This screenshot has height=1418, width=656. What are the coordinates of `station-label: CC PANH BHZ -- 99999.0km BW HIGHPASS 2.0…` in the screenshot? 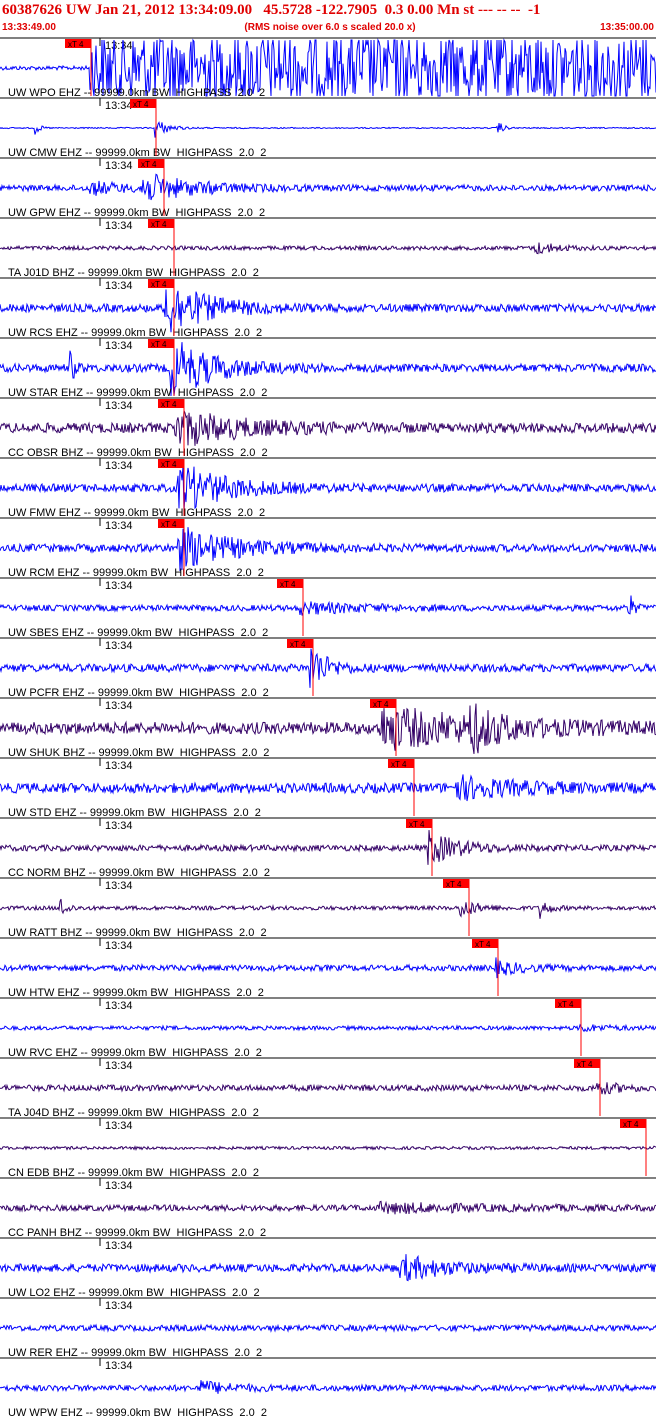 It's located at (137, 1233).